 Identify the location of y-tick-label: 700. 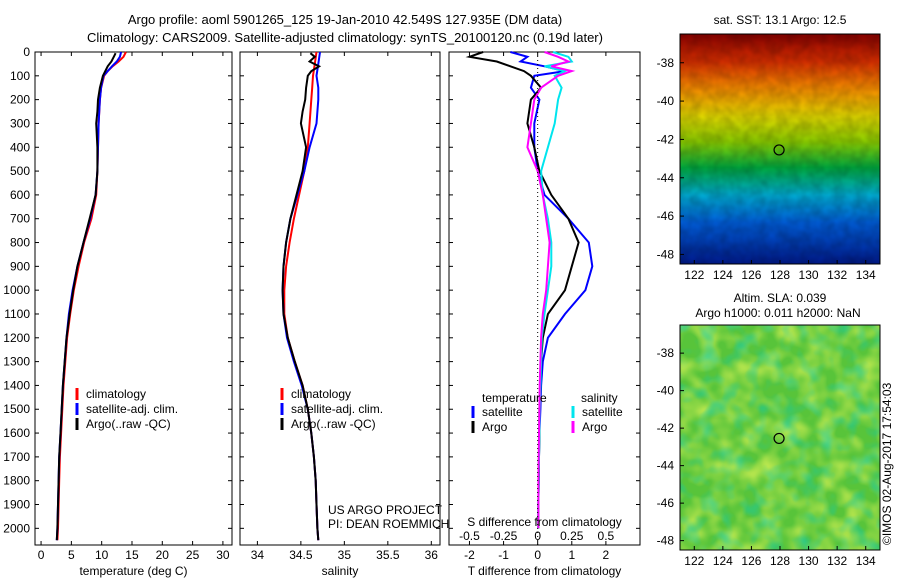
(20, 219).